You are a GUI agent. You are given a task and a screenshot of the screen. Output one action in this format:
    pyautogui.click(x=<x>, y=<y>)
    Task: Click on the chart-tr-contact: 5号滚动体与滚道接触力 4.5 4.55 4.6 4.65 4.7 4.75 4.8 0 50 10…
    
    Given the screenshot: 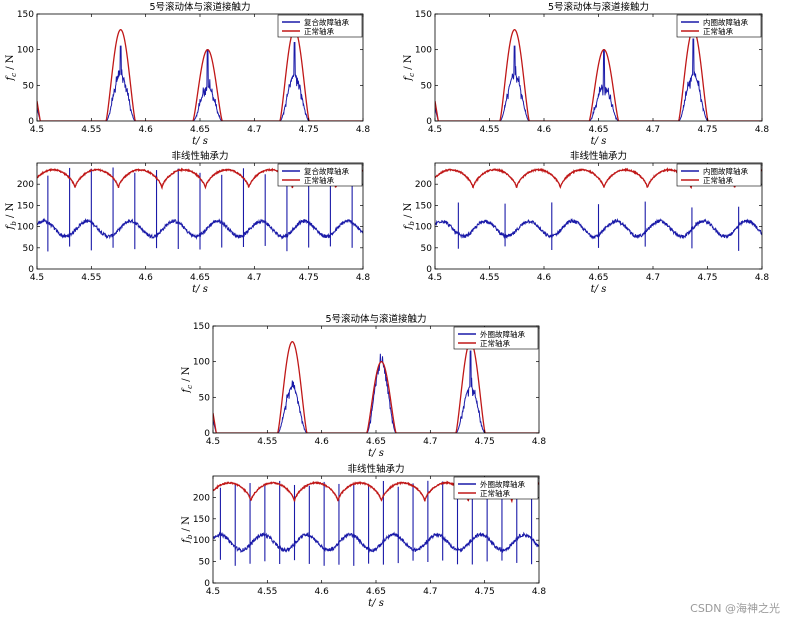 What is the action you would take?
    pyautogui.click(x=586, y=74)
    